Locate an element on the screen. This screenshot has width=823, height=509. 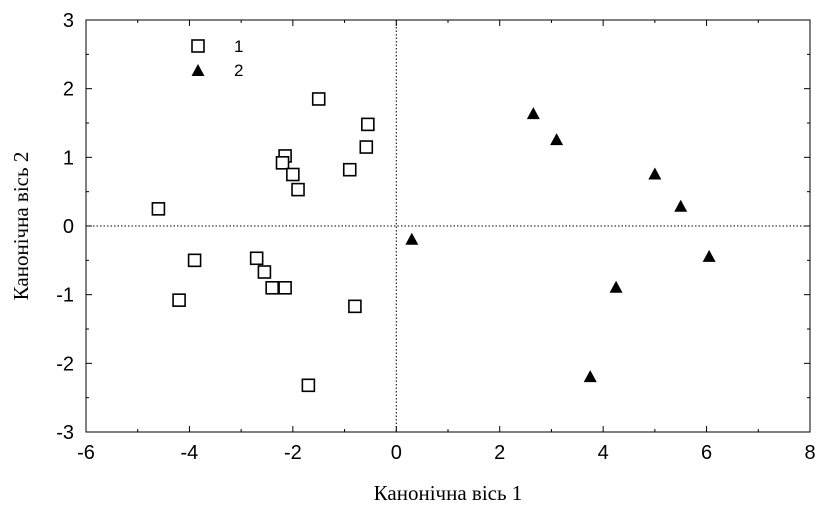
legend-square-marker is located at coordinates (198, 46).